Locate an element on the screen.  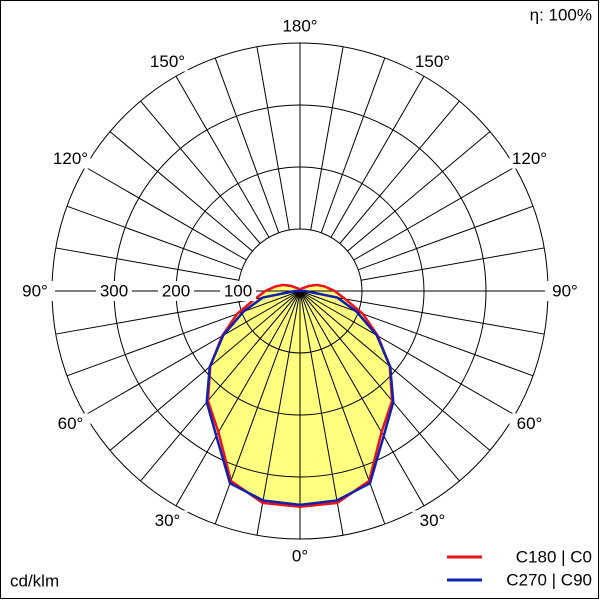
unit-label: cd/klm is located at coordinates (34, 580).